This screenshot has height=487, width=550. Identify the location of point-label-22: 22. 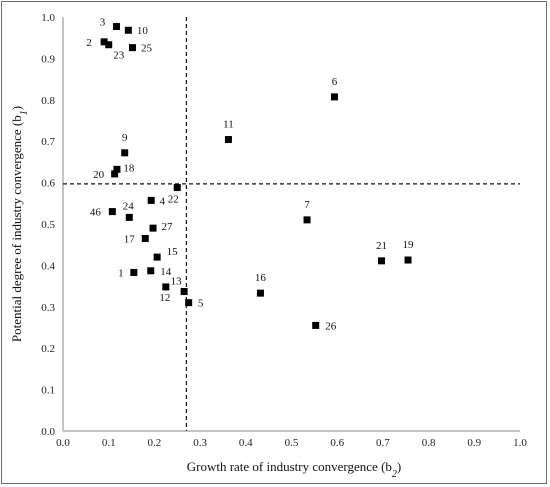
(173, 200).